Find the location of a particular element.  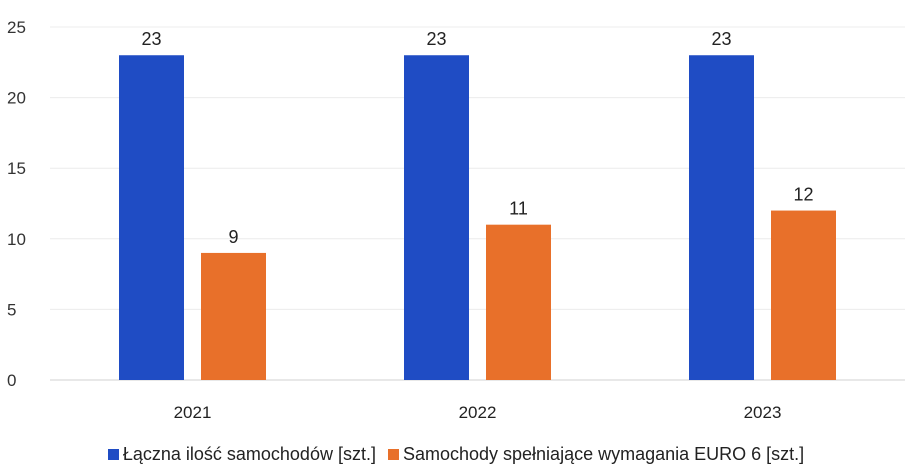

x-axis: 2021 2022 2023 is located at coordinates (478, 412).